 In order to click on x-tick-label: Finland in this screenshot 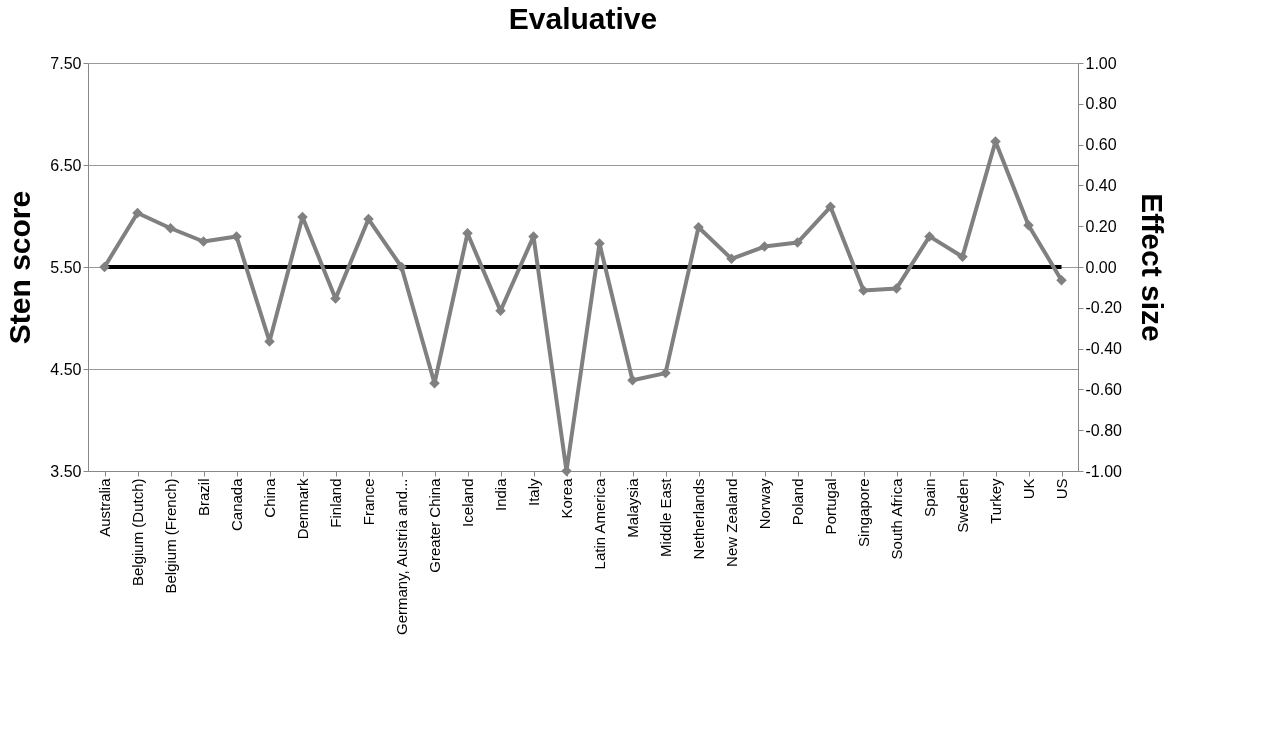, I will do `click(335, 503)`.